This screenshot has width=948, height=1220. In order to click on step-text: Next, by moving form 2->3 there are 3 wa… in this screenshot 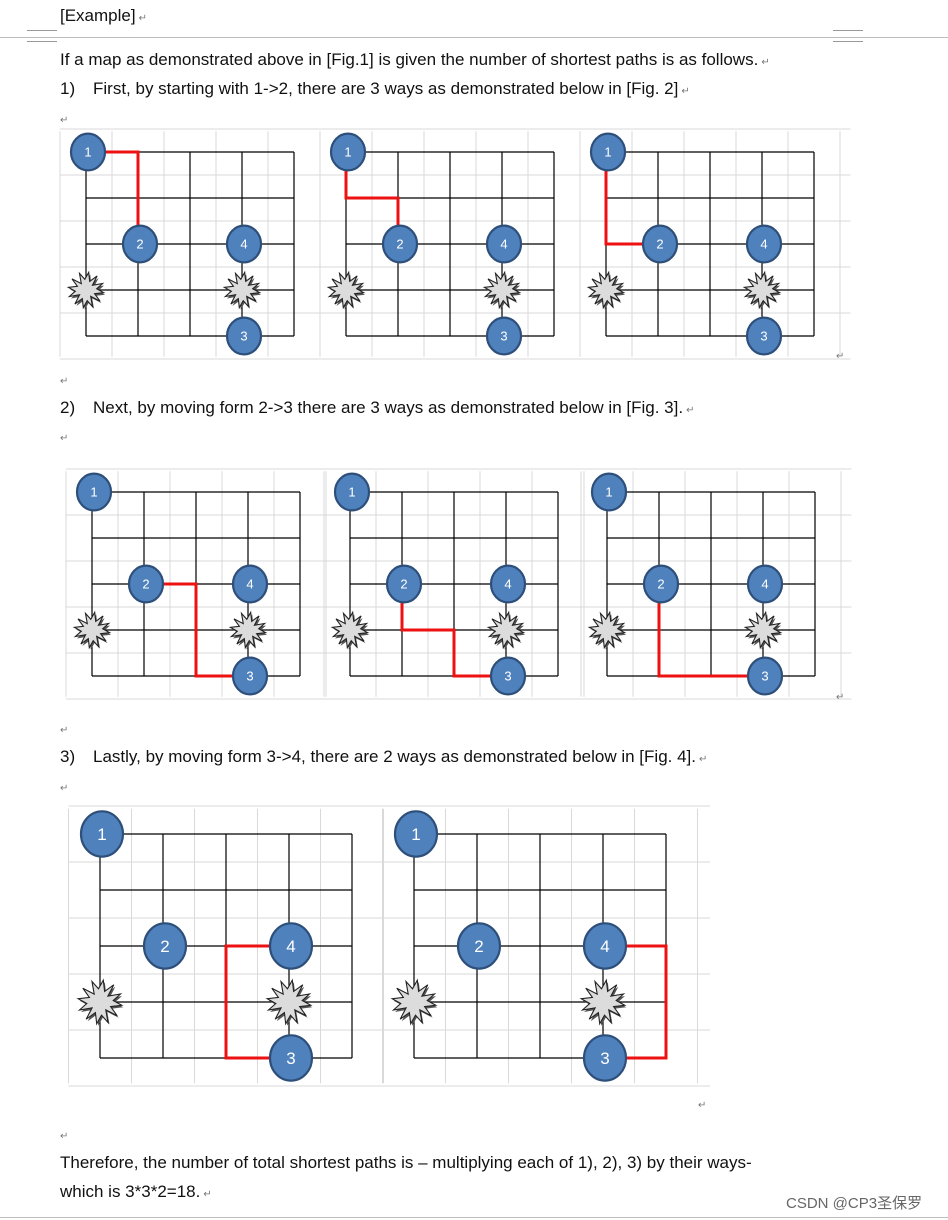, I will do `click(388, 407)`.